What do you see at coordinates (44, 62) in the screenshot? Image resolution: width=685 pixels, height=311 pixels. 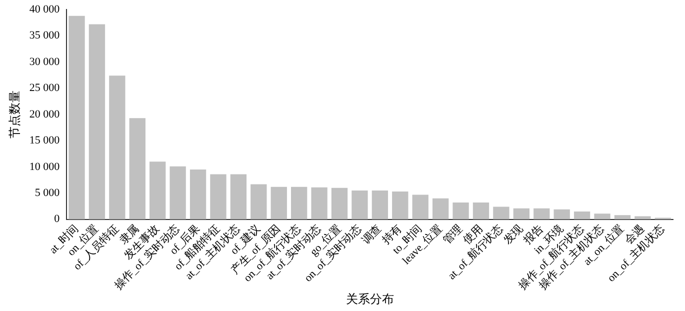 I see `y-tick-label: 30 000` at bounding box center [44, 62].